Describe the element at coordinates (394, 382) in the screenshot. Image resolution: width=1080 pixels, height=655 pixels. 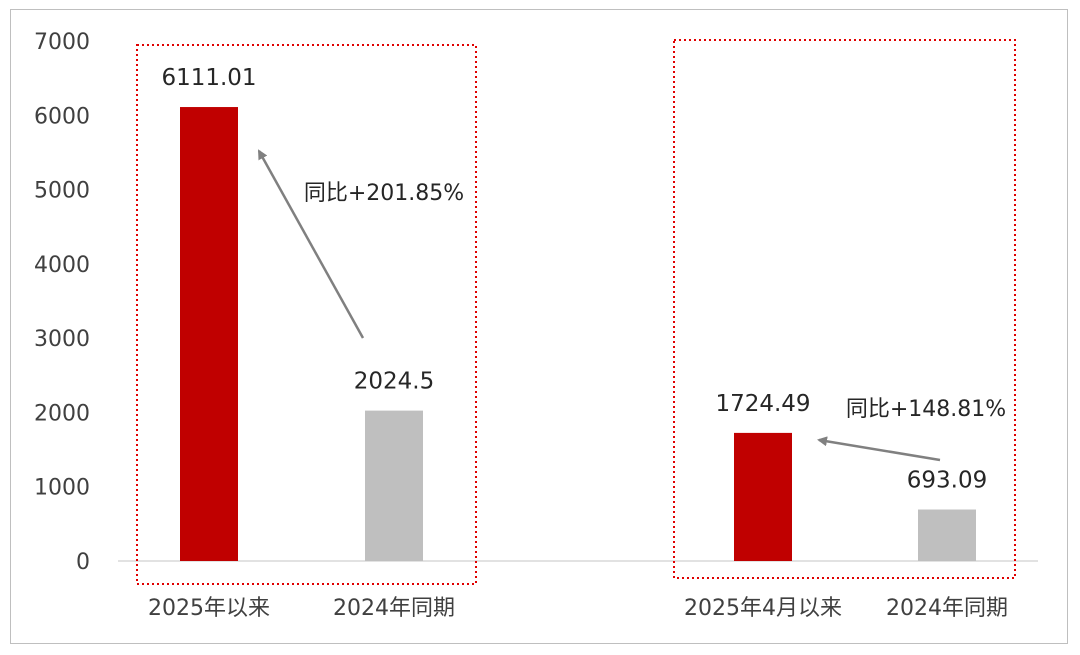
I see `bar-value-label: 2024.5` at that location.